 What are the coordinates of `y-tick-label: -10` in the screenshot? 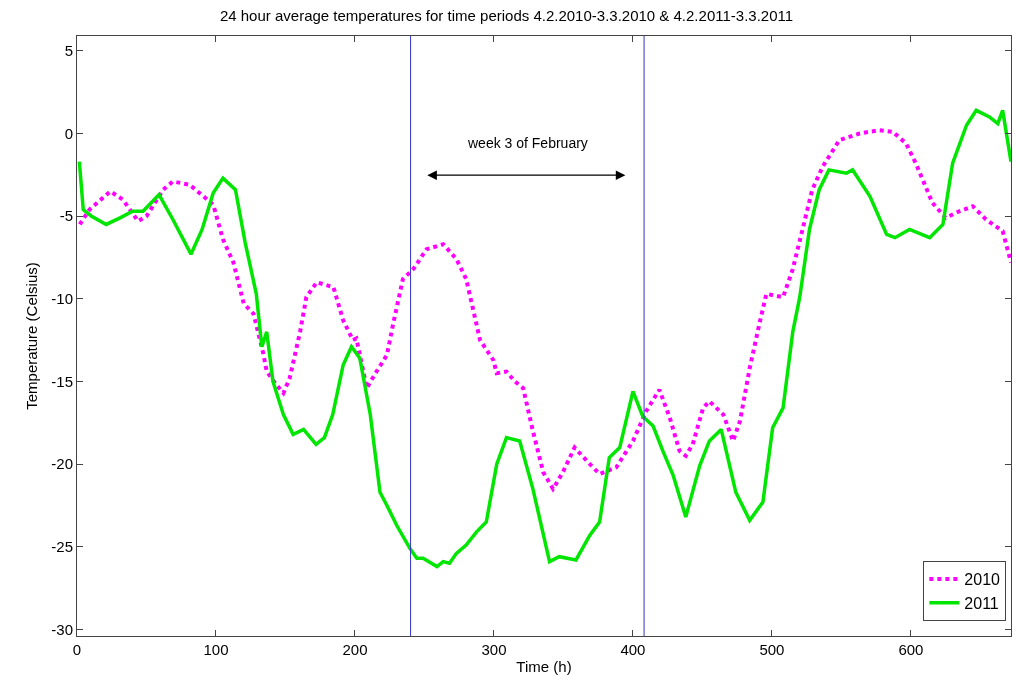 It's located at (62, 299).